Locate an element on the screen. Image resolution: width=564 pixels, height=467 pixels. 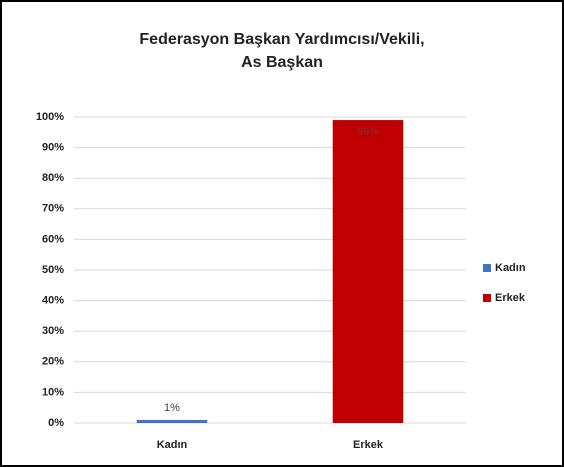
data-label: 1% is located at coordinates (172, 408).